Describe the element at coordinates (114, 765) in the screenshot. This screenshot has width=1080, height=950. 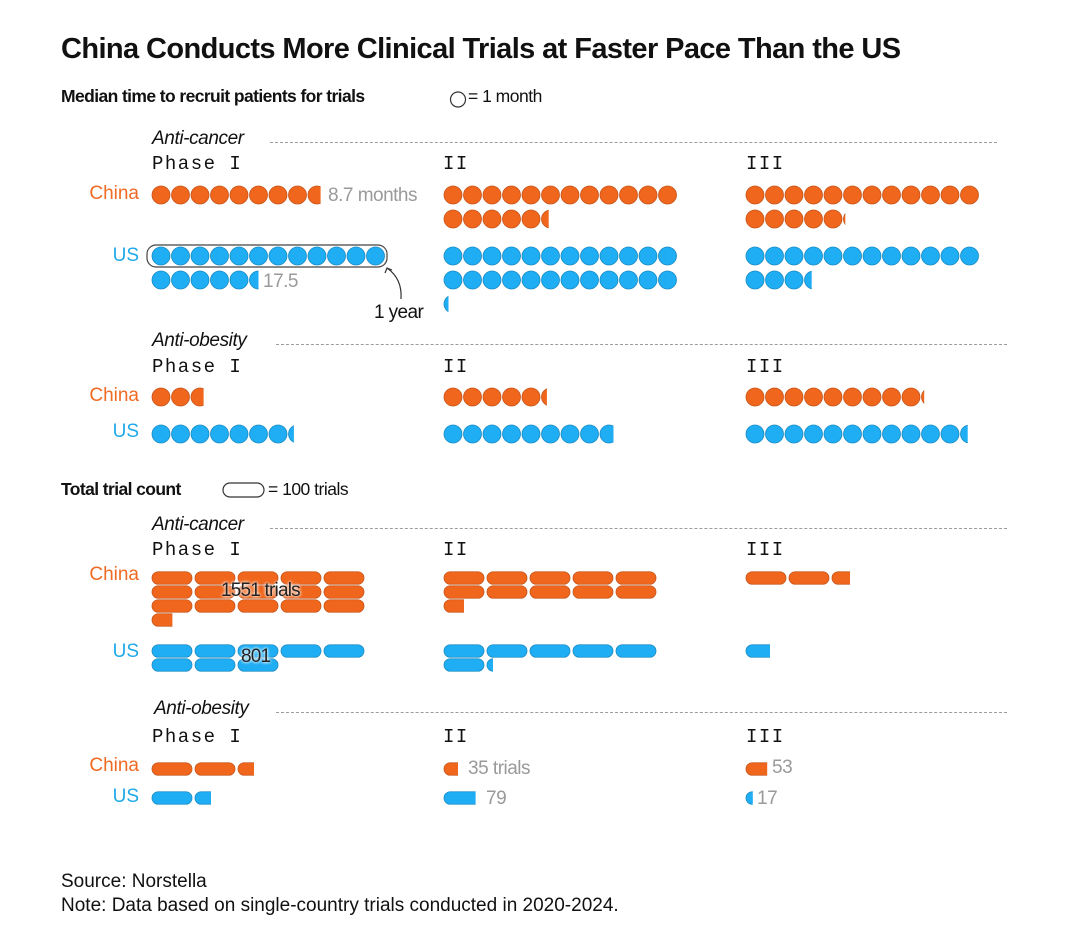
I see `country-label-china: China` at that location.